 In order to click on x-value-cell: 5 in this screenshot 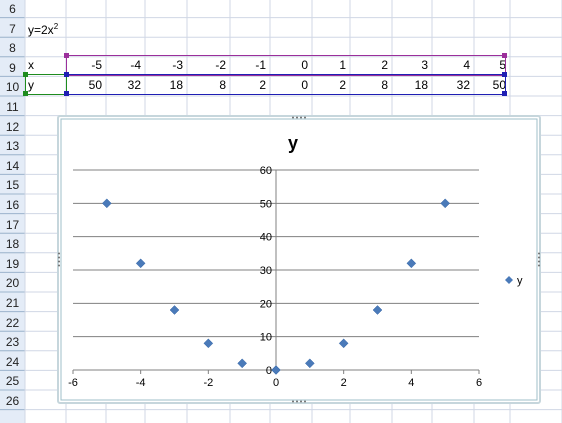, I will do `click(502, 65)`.